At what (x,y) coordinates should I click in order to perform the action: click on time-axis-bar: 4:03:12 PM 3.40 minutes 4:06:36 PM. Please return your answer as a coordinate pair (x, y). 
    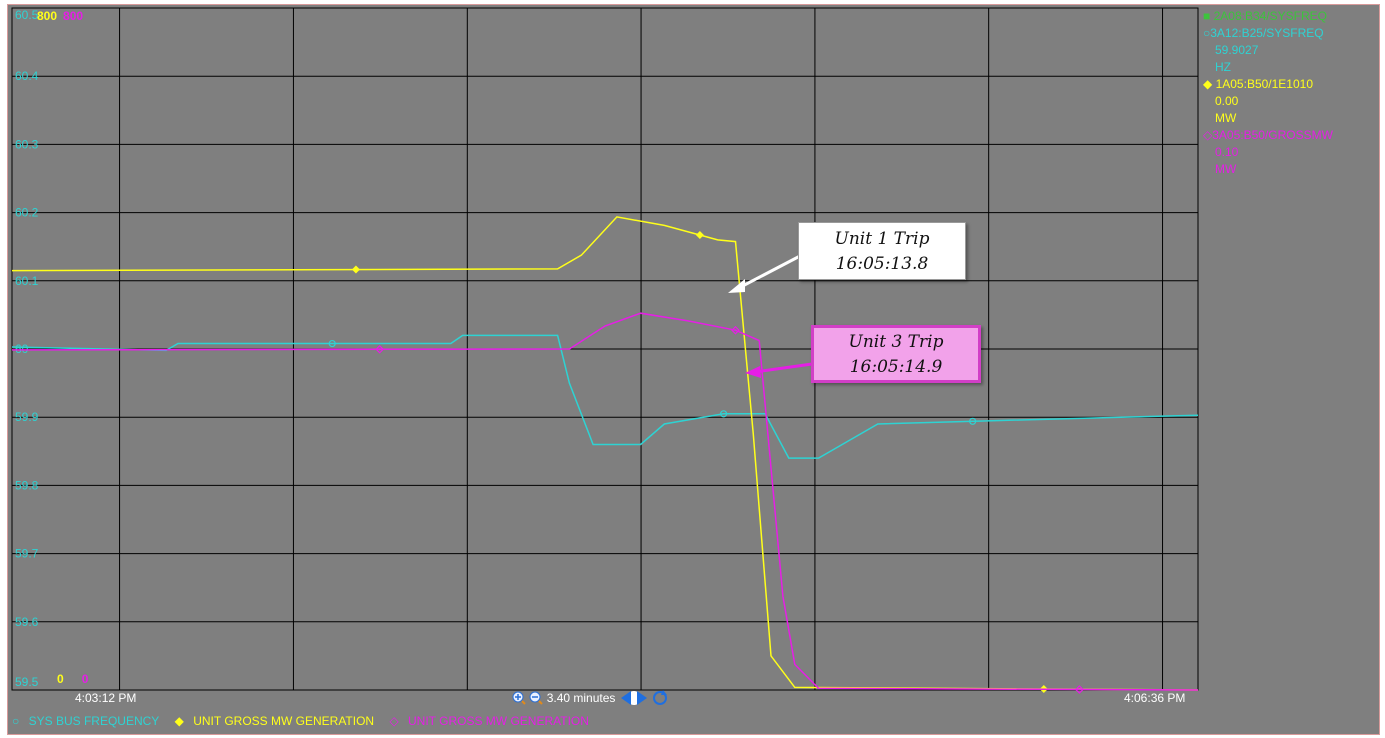
    Looking at the image, I should click on (607, 699).